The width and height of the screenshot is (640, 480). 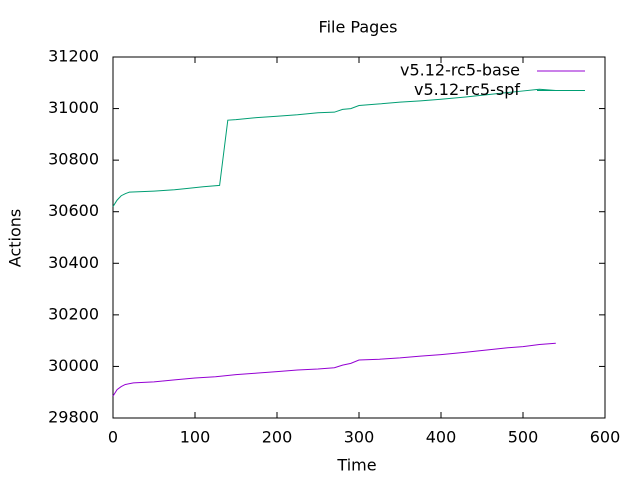 What do you see at coordinates (358, 27) in the screenshot?
I see `chart-title: File Pages` at bounding box center [358, 27].